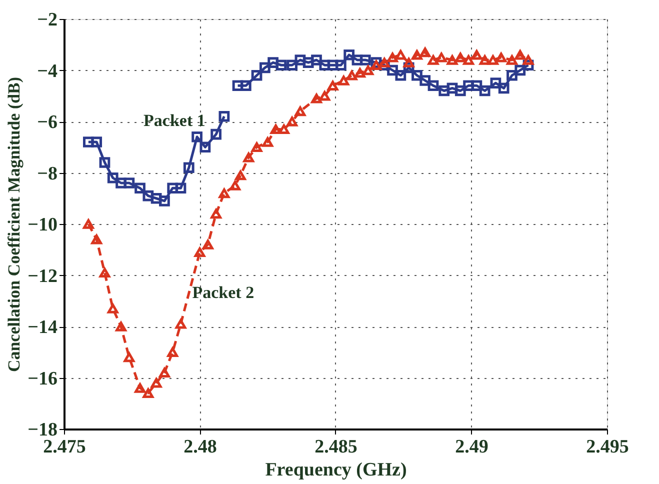 The height and width of the screenshot is (484, 659). I want to click on x-tick-label: 2.495, so click(607, 447).